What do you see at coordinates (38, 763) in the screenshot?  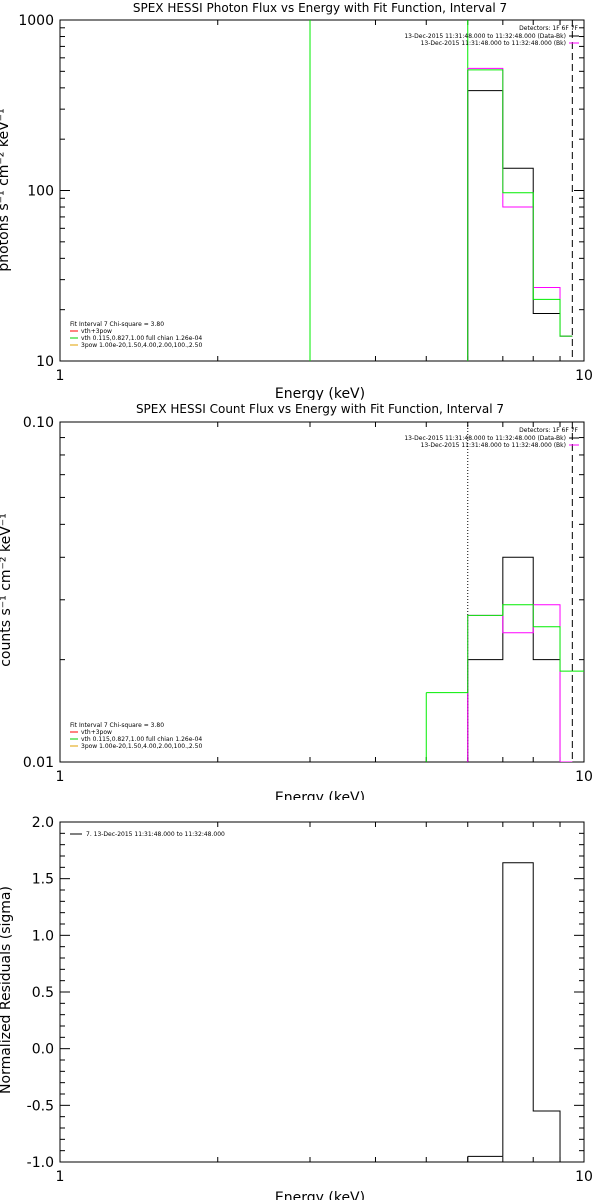 I see `y-tick-label: 0.01` at bounding box center [38, 763].